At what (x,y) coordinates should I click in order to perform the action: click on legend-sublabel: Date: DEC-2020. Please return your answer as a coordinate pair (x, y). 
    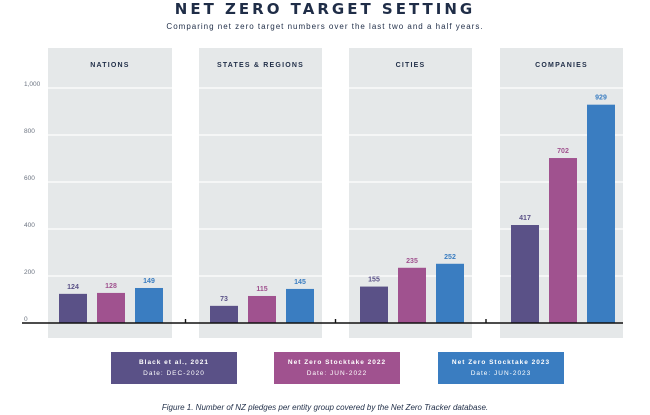
    Looking at the image, I should click on (174, 373).